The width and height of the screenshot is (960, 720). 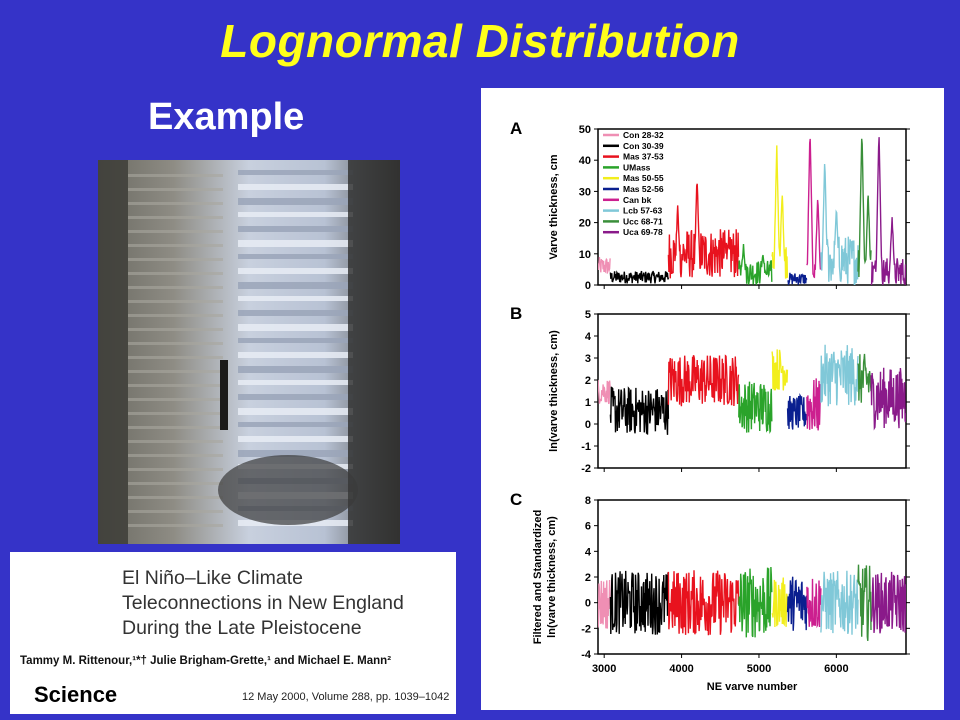 What do you see at coordinates (588, 315) in the screenshot?
I see `y-tick-label: 5` at bounding box center [588, 315].